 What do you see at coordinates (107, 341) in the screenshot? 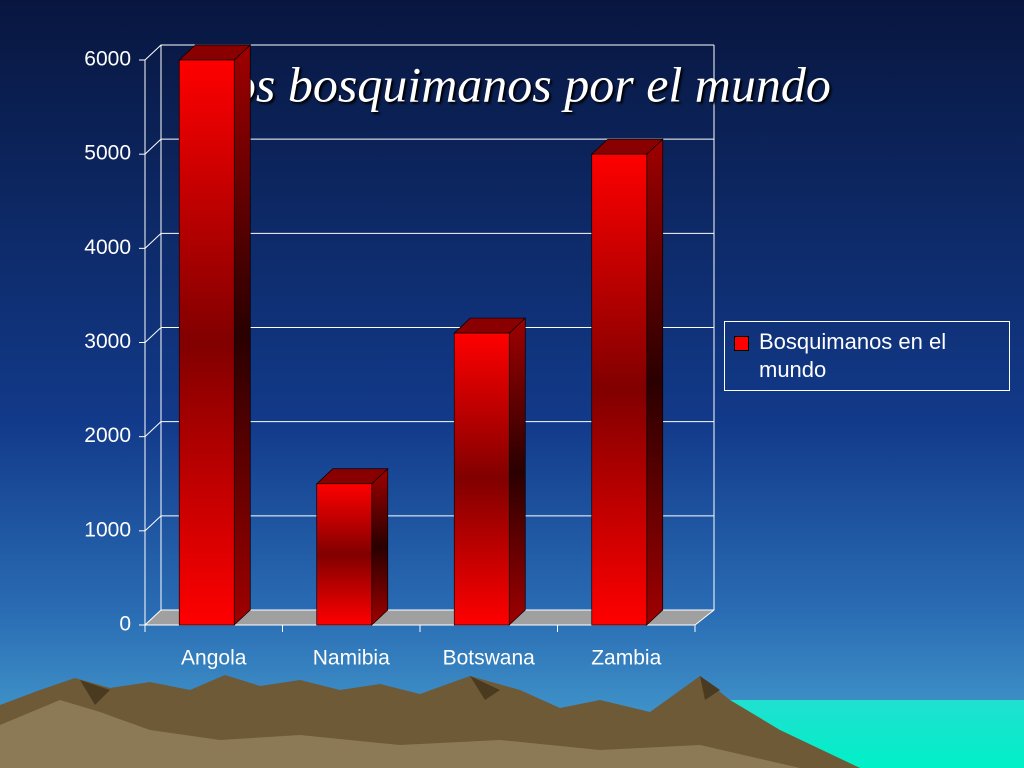
I see `y-tick-label: 3000` at bounding box center [107, 341].